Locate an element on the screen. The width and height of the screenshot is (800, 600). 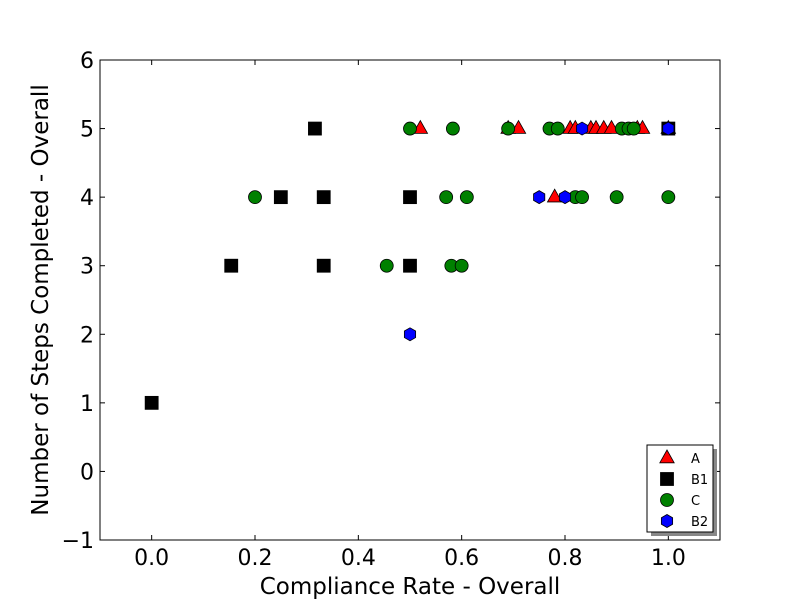
y-tick-label: 2 is located at coordinates (87, 335).